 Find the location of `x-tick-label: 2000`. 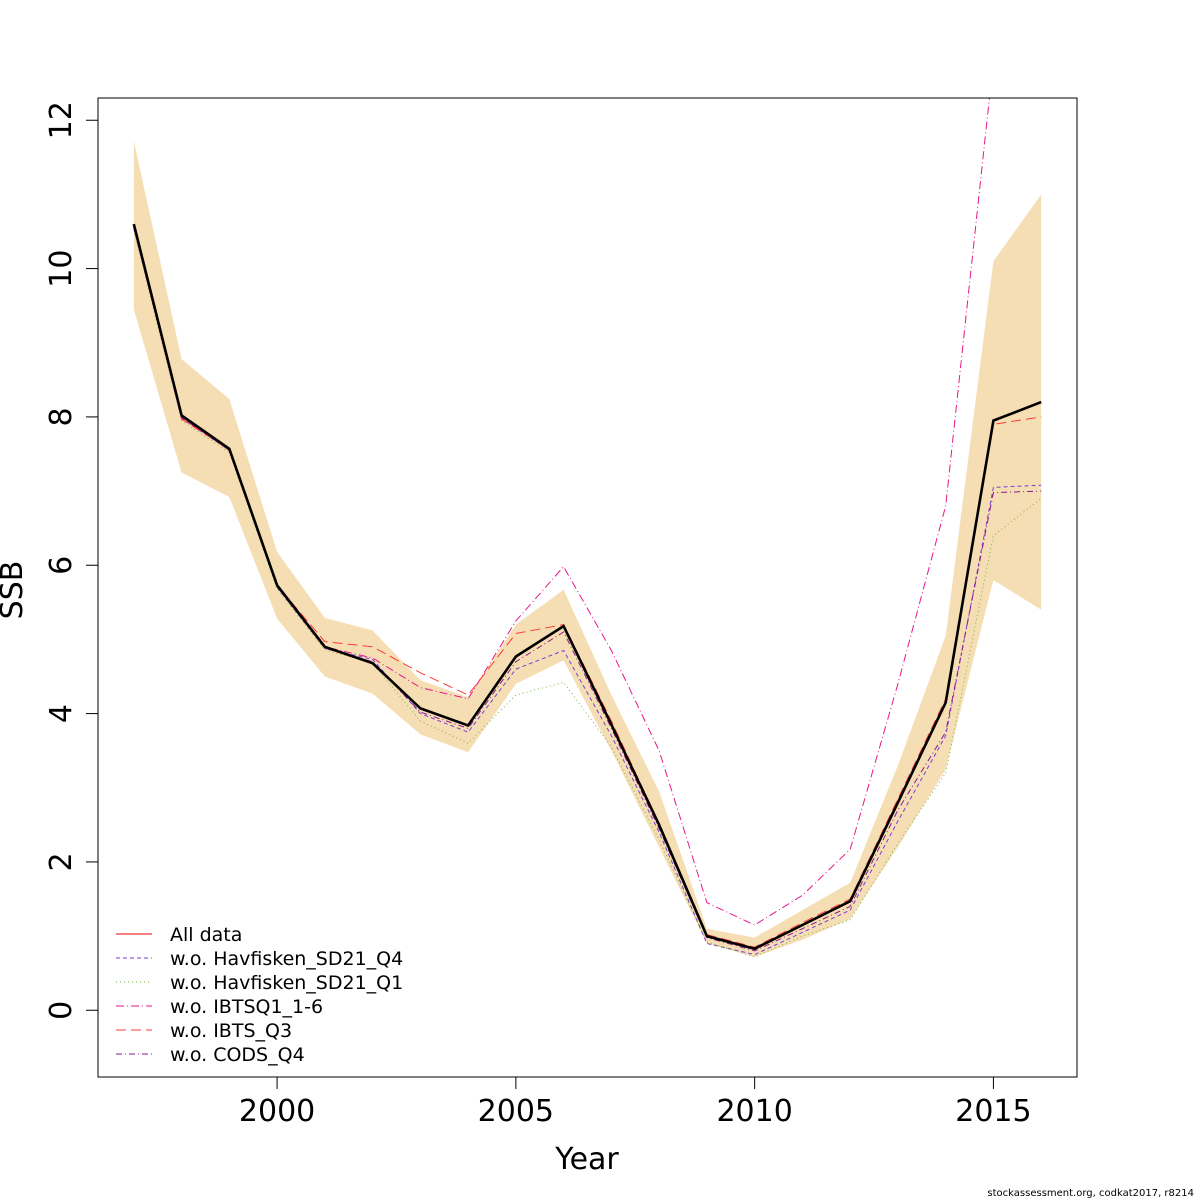

x-tick-label: 2000 is located at coordinates (277, 1111).